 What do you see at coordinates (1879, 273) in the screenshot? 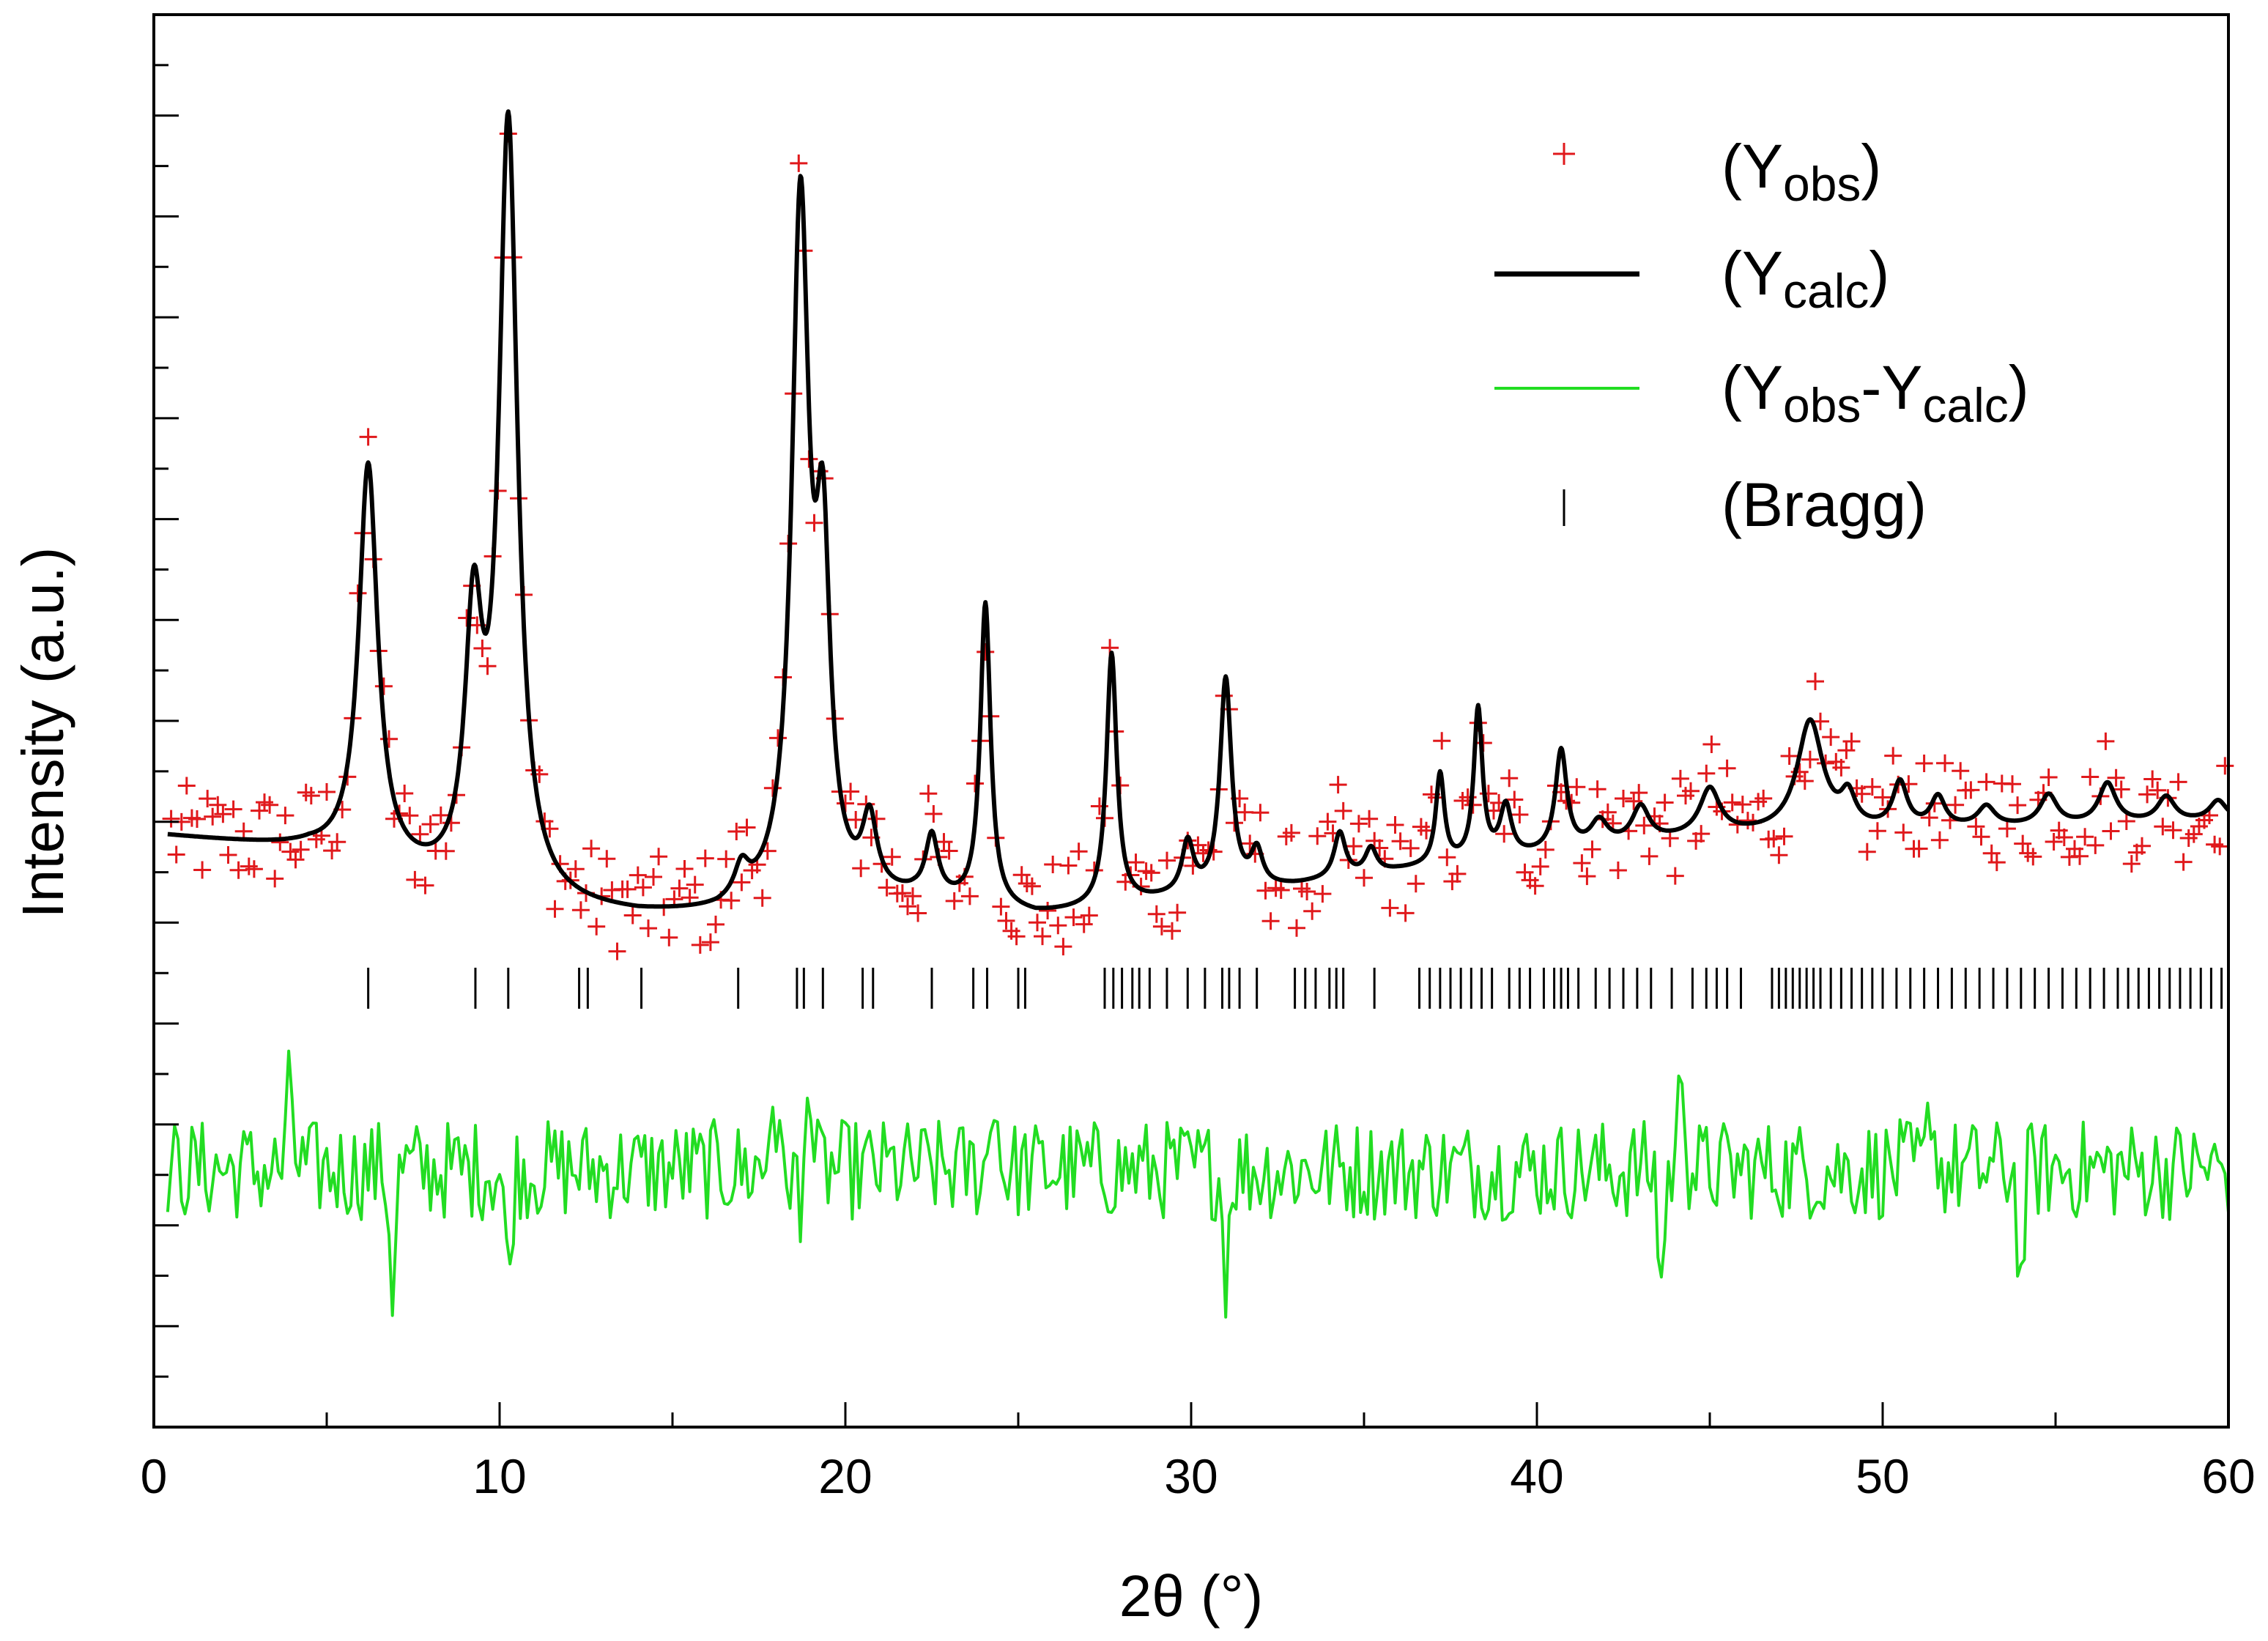
I see `legend-calc-tail: )` at bounding box center [1879, 273].